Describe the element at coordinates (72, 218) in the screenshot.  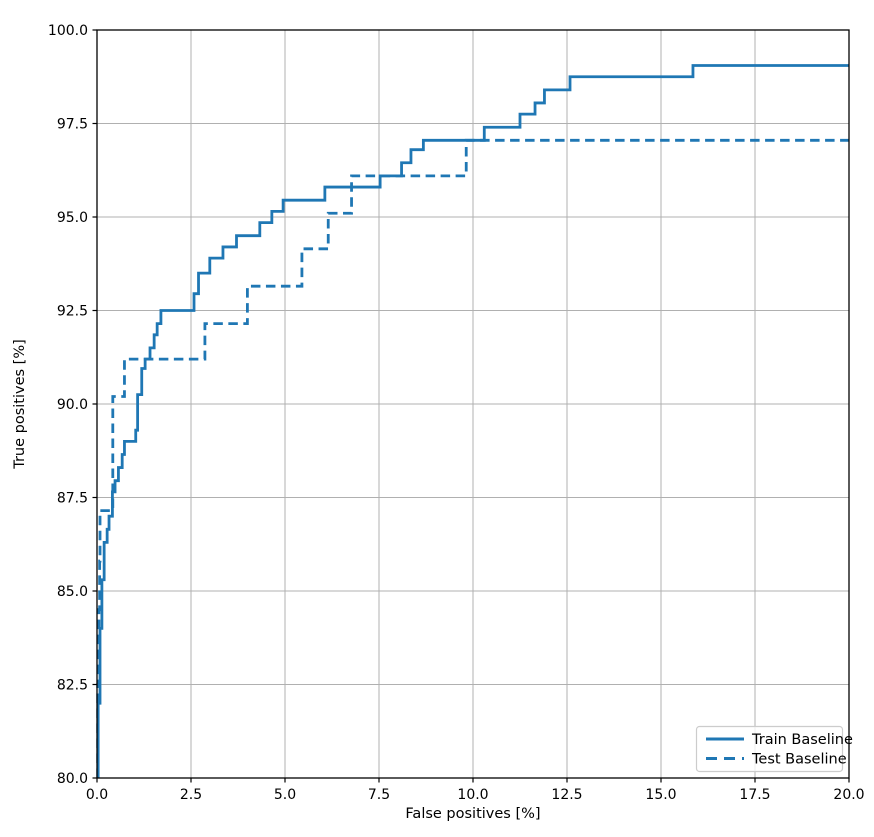
I see `y-tick-label: 95.0` at that location.